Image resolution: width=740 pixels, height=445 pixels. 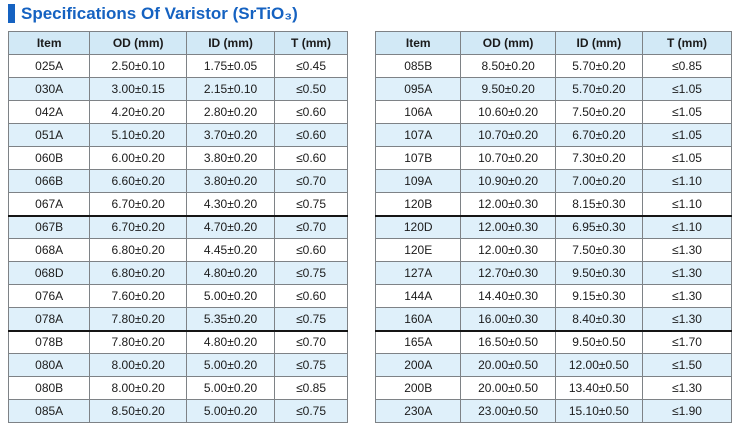 What do you see at coordinates (159, 13) in the screenshot?
I see `page-title: Specifications Of Varistor (SrTiO₃)` at bounding box center [159, 13].